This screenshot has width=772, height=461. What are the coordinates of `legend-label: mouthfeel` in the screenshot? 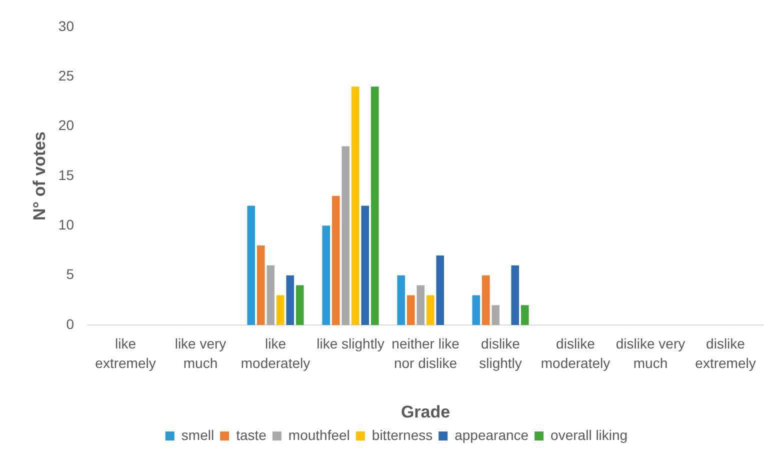 It's located at (319, 434).